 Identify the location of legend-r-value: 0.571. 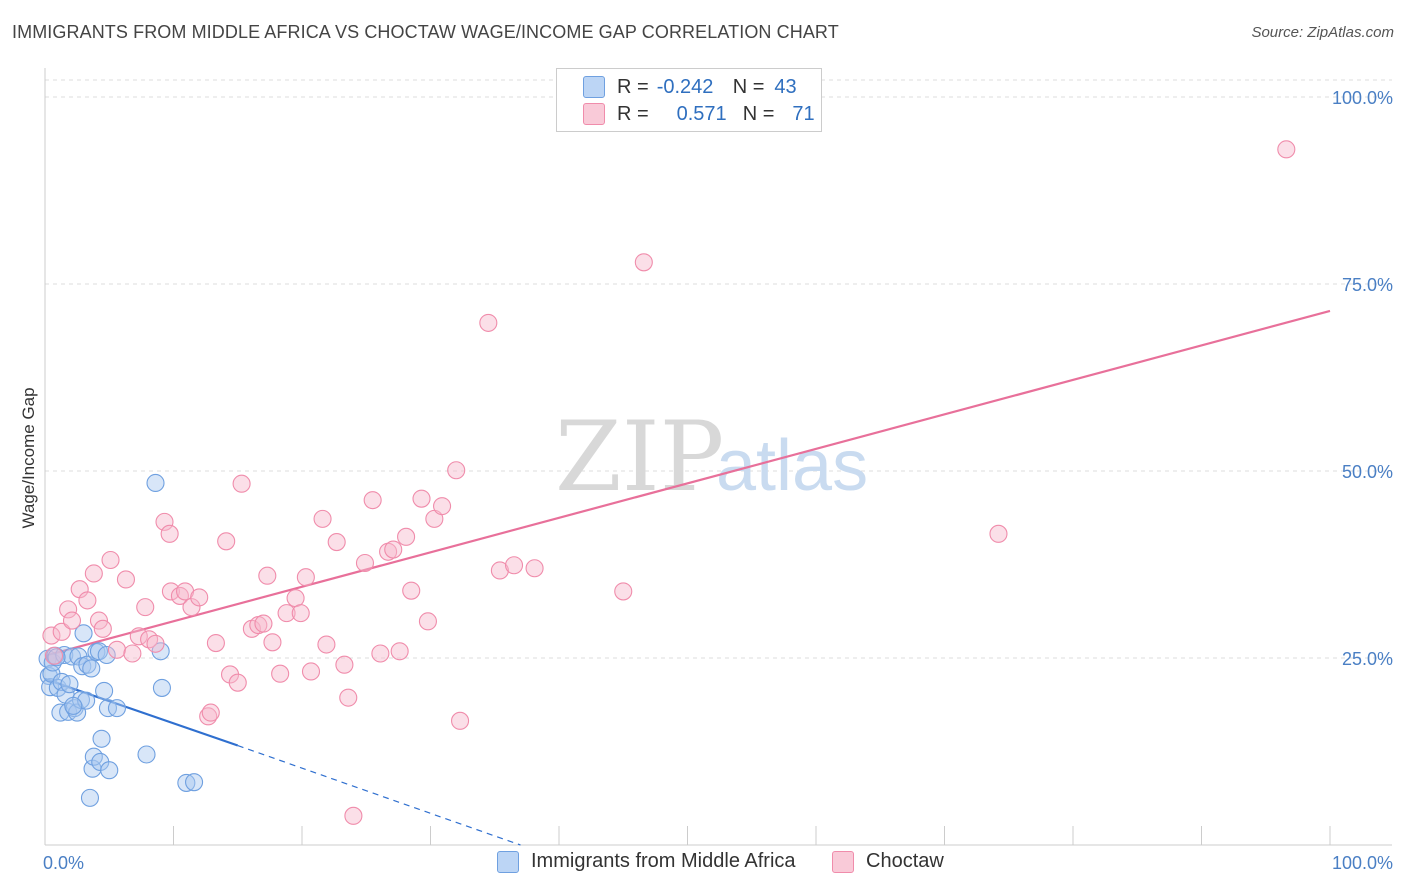
(701, 113).